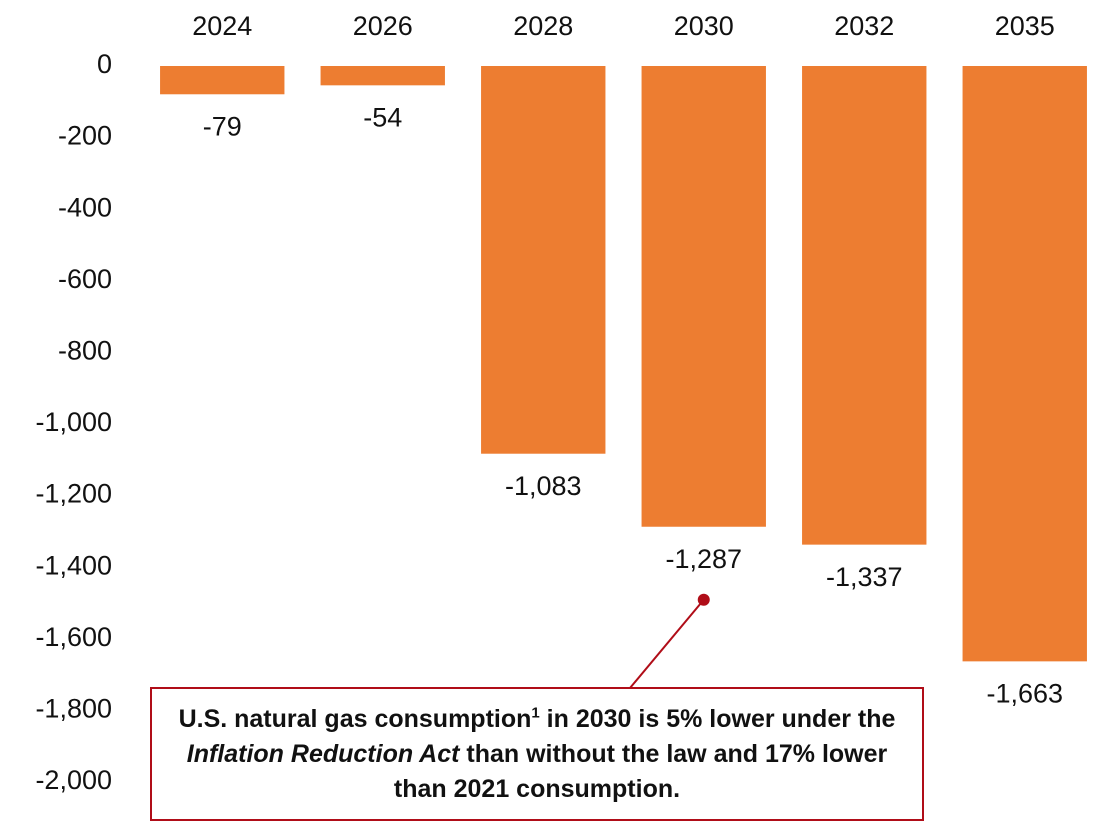 This screenshot has height=826, width=1107. Describe the element at coordinates (73, 494) in the screenshot. I see `y-tick-label: -1,200` at that location.